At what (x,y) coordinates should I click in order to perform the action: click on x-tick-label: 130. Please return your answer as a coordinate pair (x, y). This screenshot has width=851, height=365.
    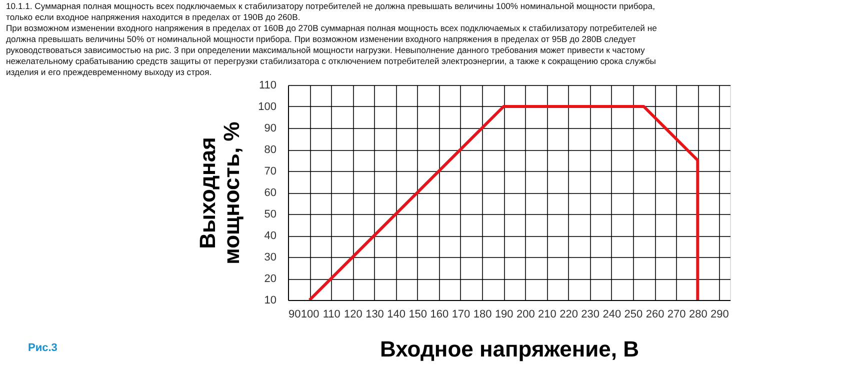
    Looking at the image, I should click on (375, 314).